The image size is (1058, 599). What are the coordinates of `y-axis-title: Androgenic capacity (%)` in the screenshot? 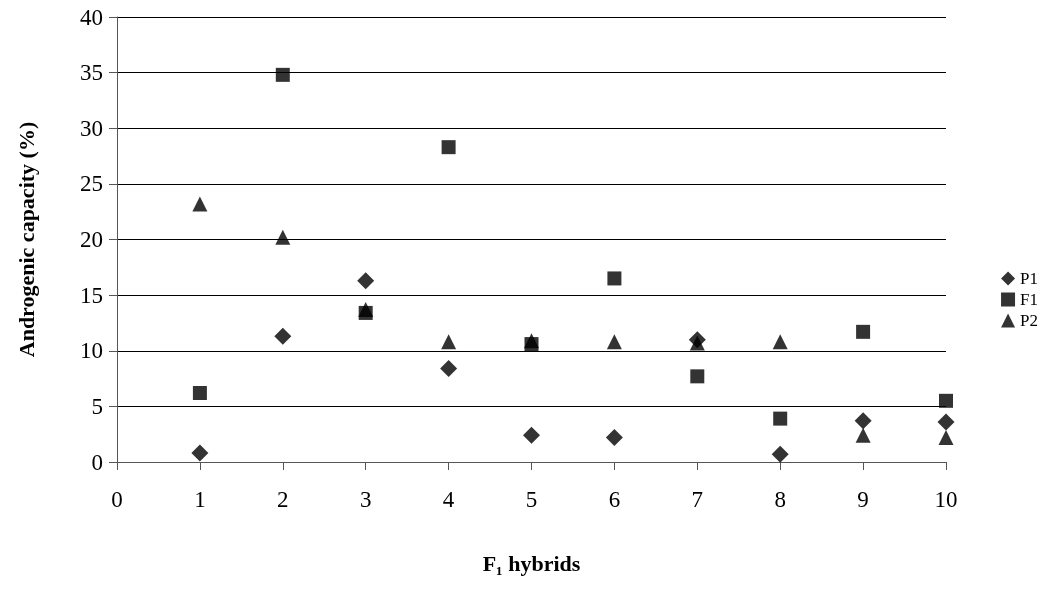 It's located at (26, 239).